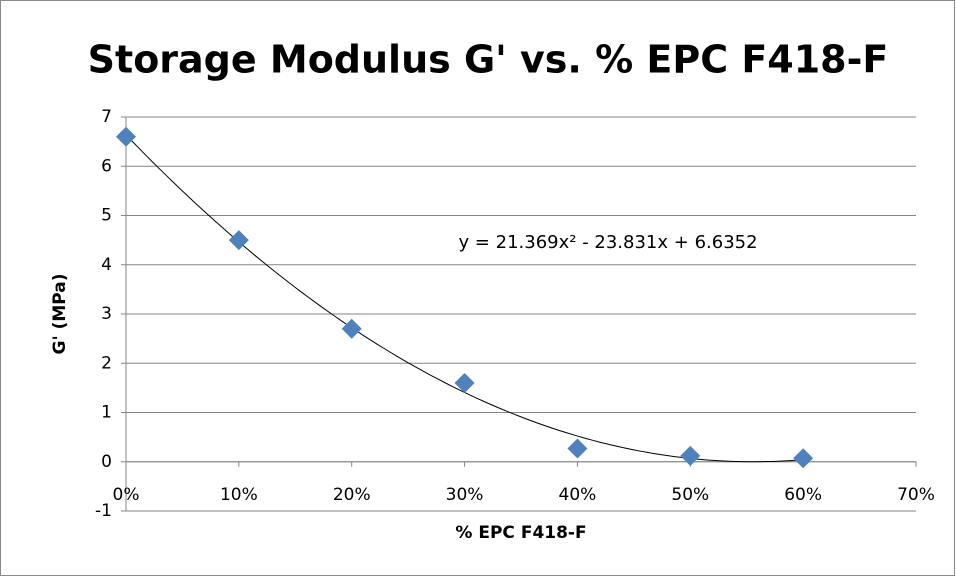 The width and height of the screenshot is (956, 577). Describe the element at coordinates (106, 216) in the screenshot. I see `y-tick-label: 5` at that location.